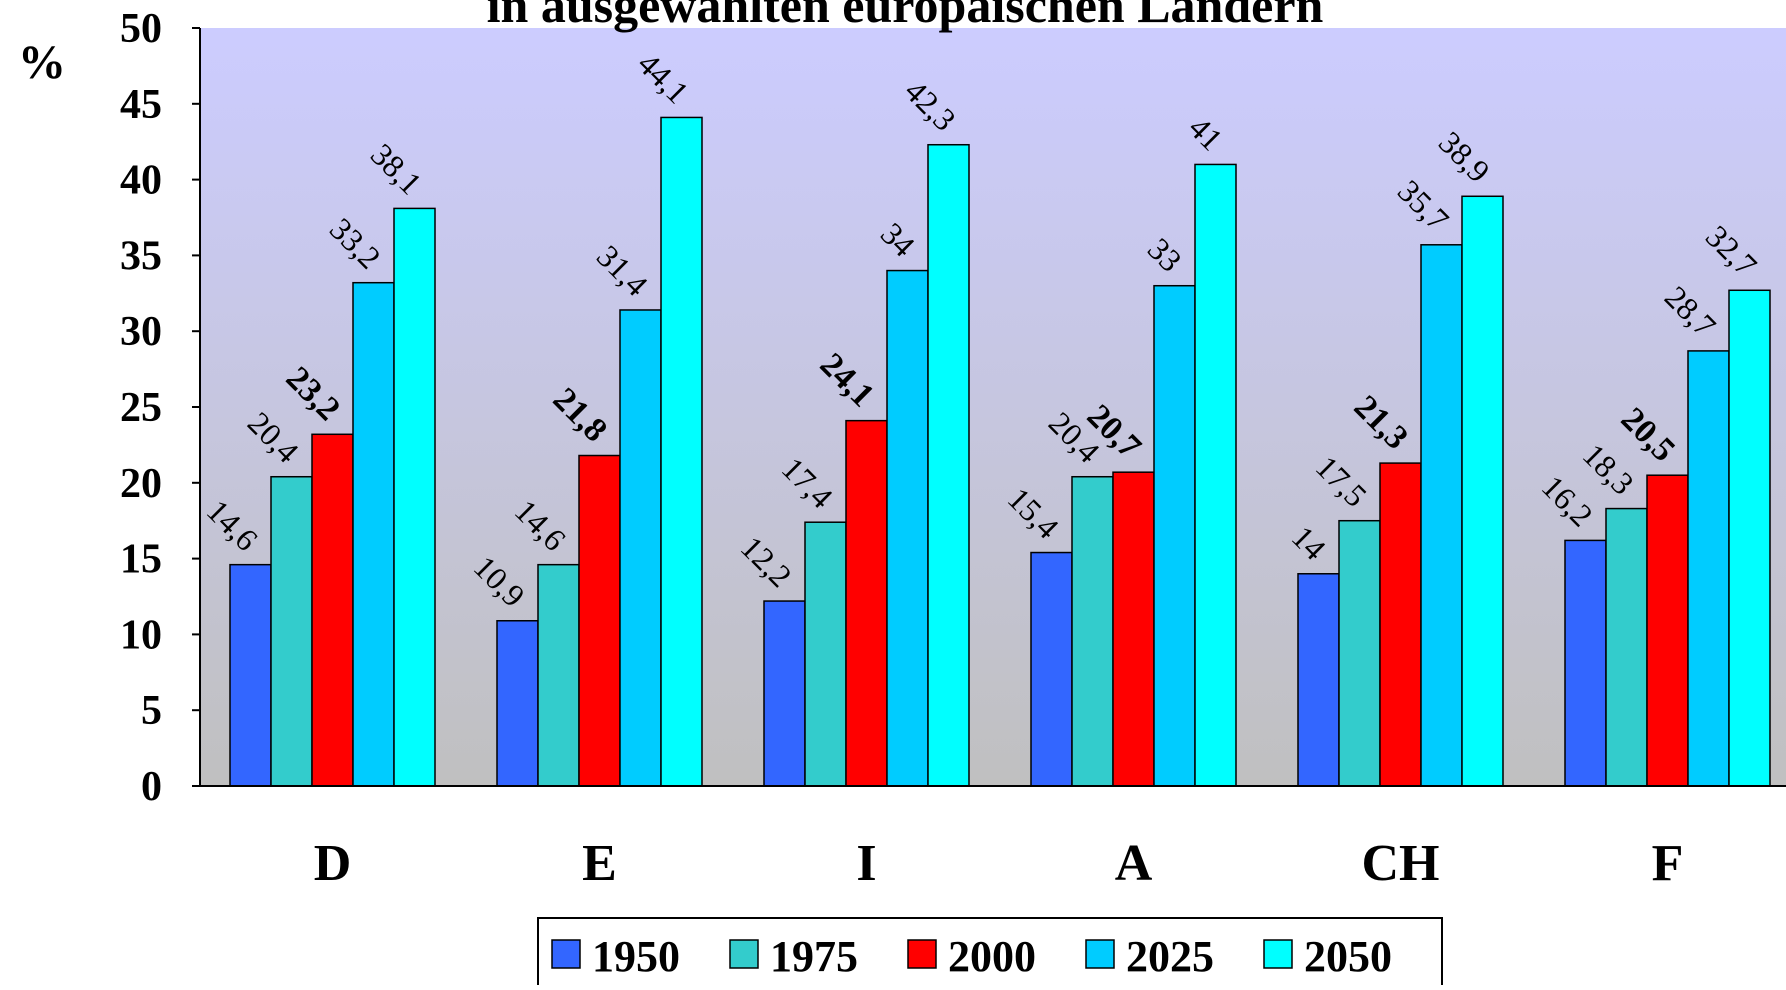  What do you see at coordinates (332, 610) in the screenshot?
I see `bar-D-2000` at bounding box center [332, 610].